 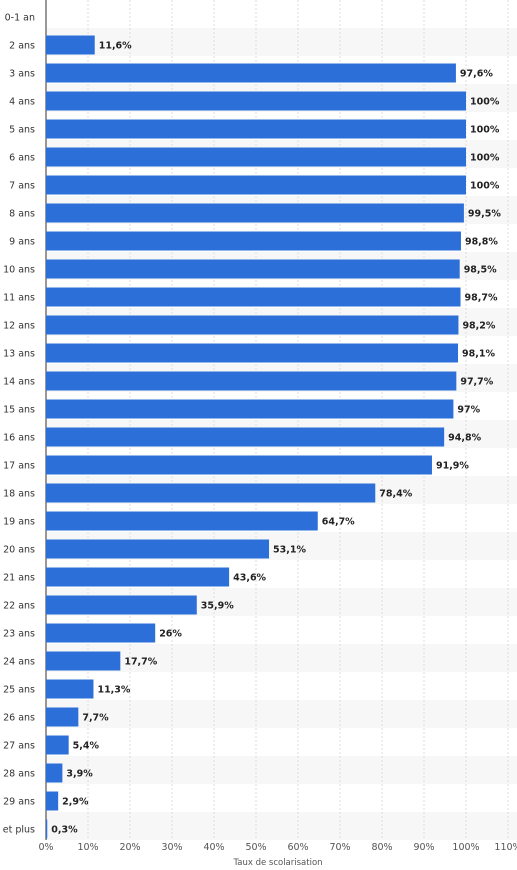 What do you see at coordinates (115, 46) in the screenshot?
I see `value-label: 11,6%` at bounding box center [115, 46].